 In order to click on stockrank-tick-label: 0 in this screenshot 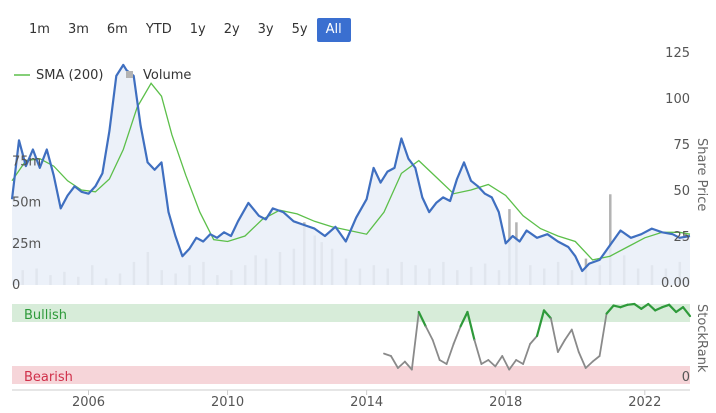, I will do `click(686, 377)`.